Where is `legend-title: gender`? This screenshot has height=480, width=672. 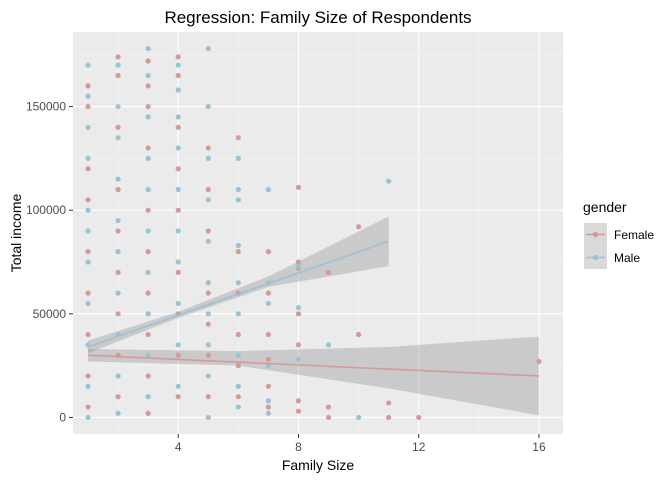
legend-title: gender is located at coordinates (605, 207).